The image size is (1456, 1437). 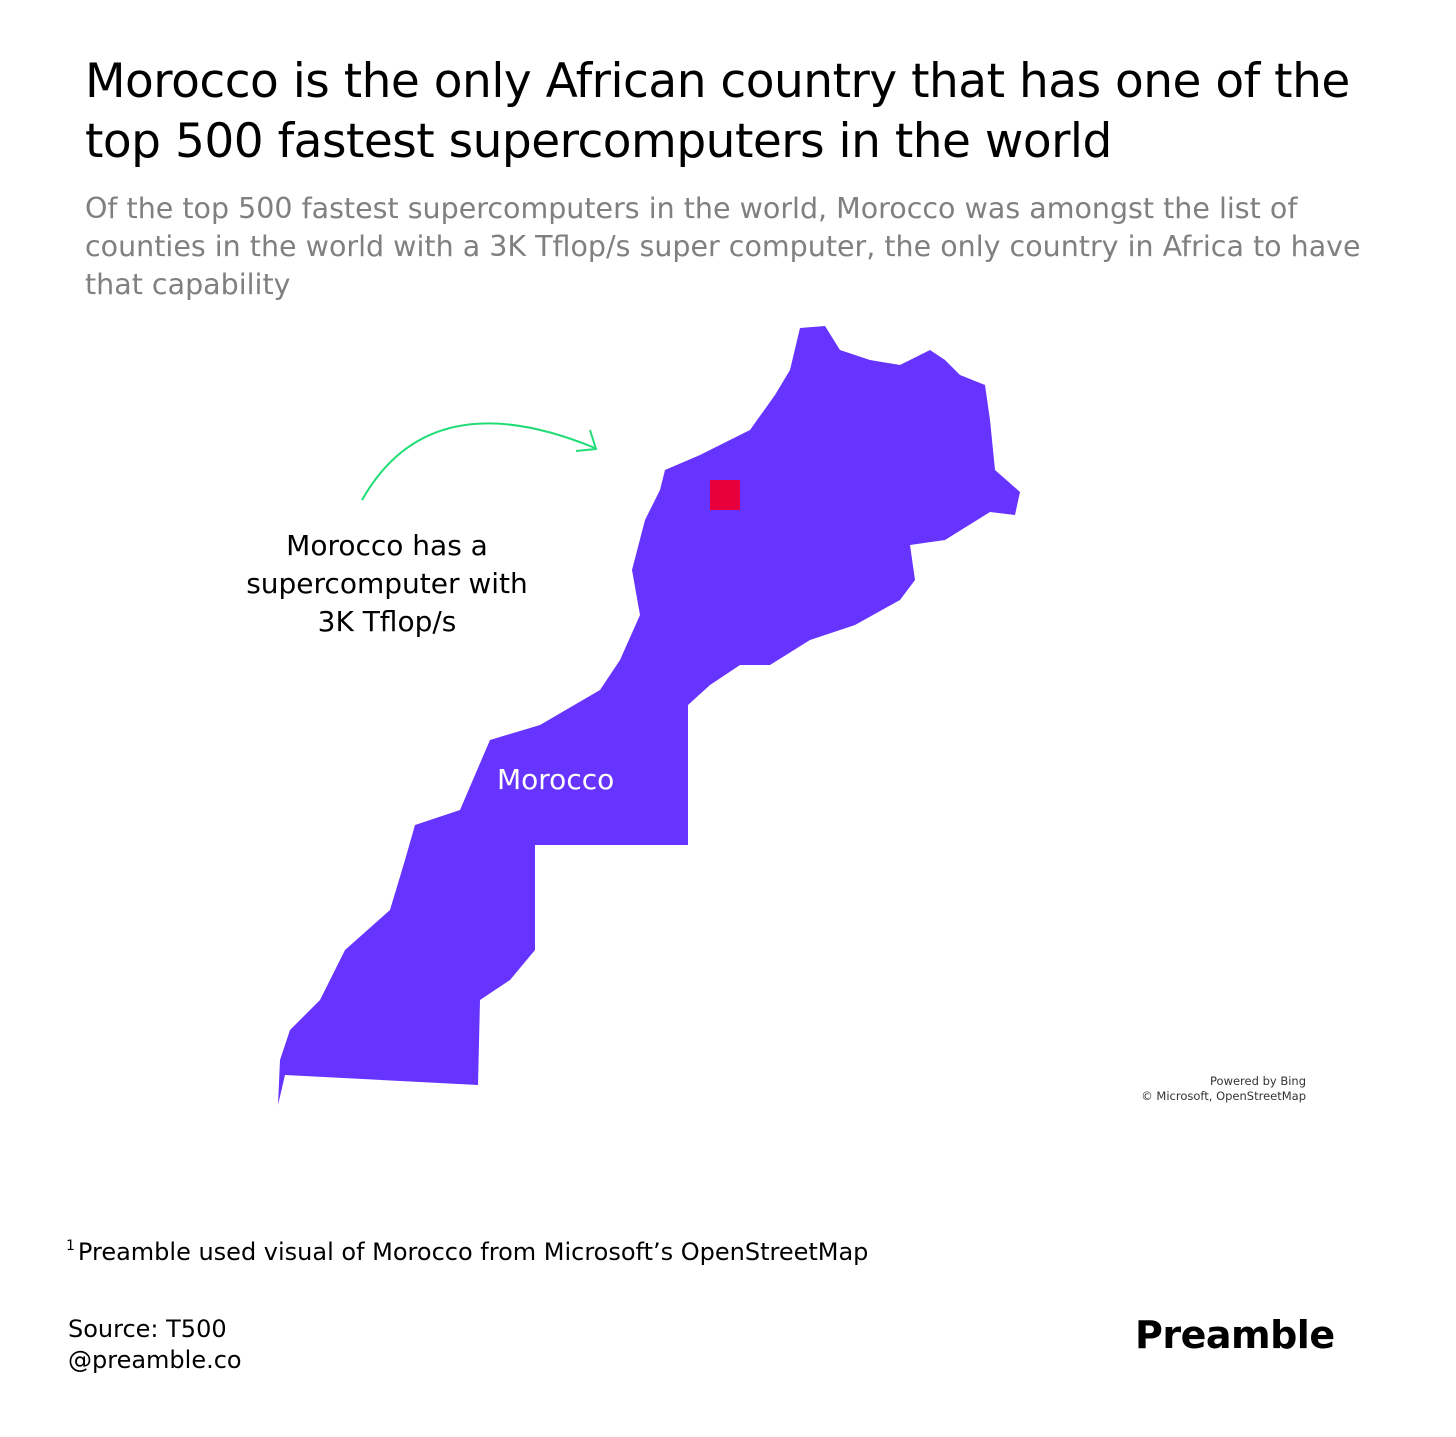 What do you see at coordinates (478, 461) in the screenshot?
I see `arrow` at bounding box center [478, 461].